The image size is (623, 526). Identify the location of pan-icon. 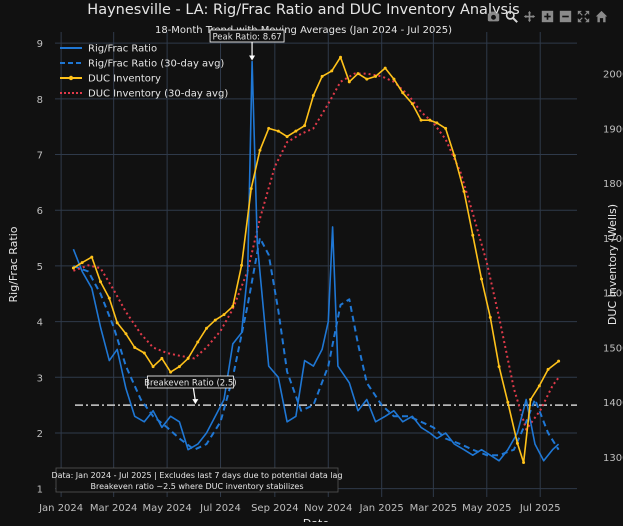
(529, 16).